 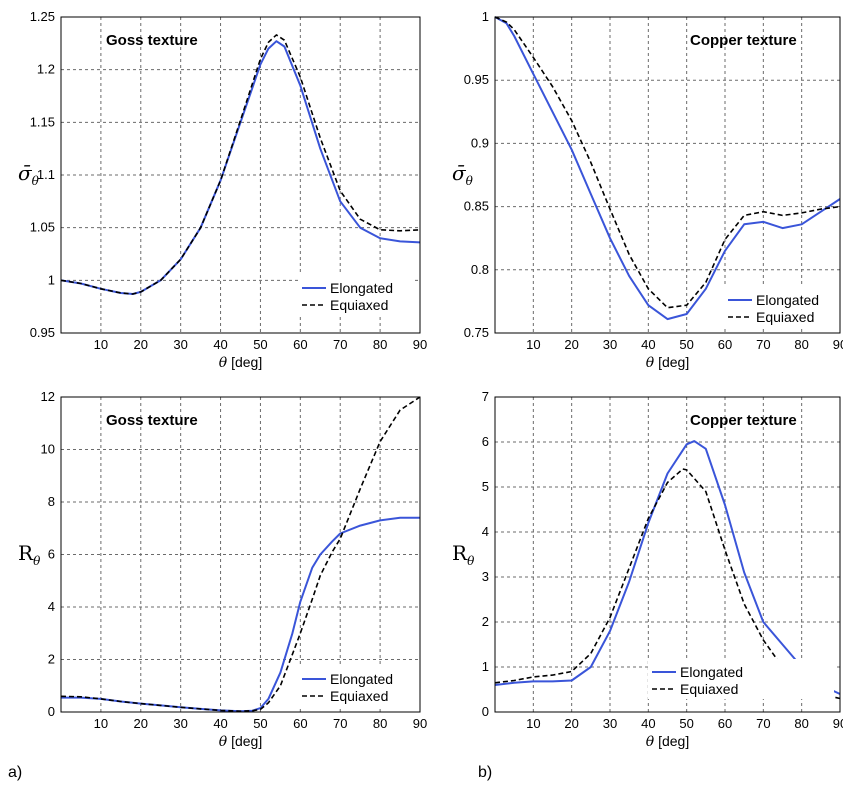 I want to click on y-tick-label: 1.05, so click(x=42, y=227).